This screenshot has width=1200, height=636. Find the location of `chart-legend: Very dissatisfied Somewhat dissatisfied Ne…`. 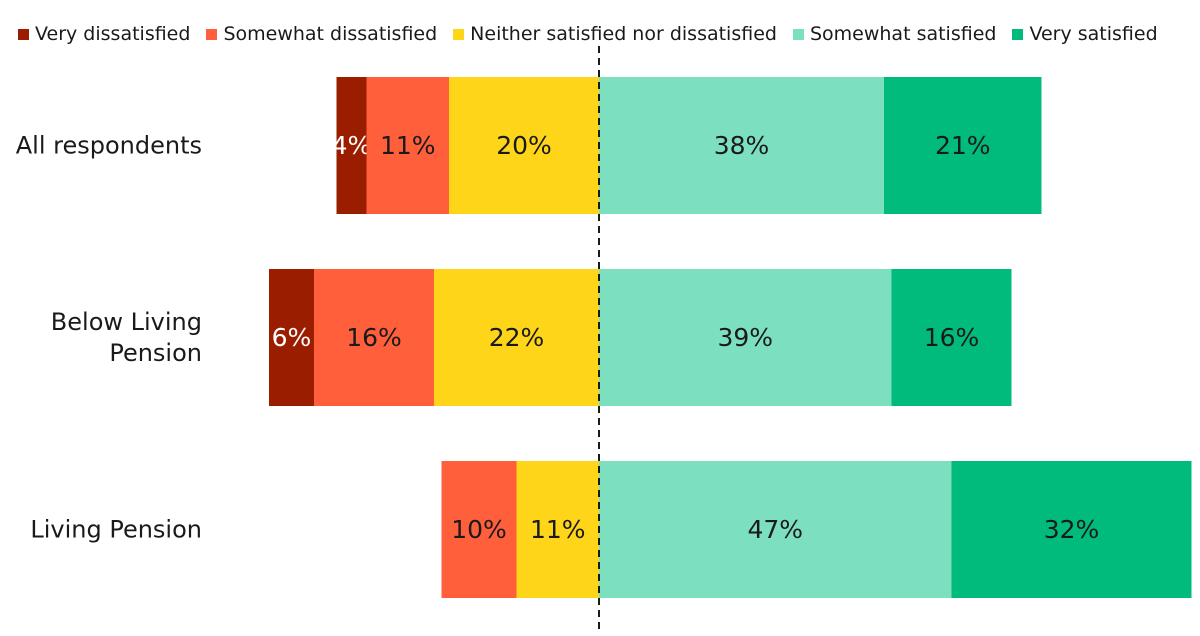

chart-legend: Very dissatisfied Somewhat dissatisfied Ne… is located at coordinates (588, 34).